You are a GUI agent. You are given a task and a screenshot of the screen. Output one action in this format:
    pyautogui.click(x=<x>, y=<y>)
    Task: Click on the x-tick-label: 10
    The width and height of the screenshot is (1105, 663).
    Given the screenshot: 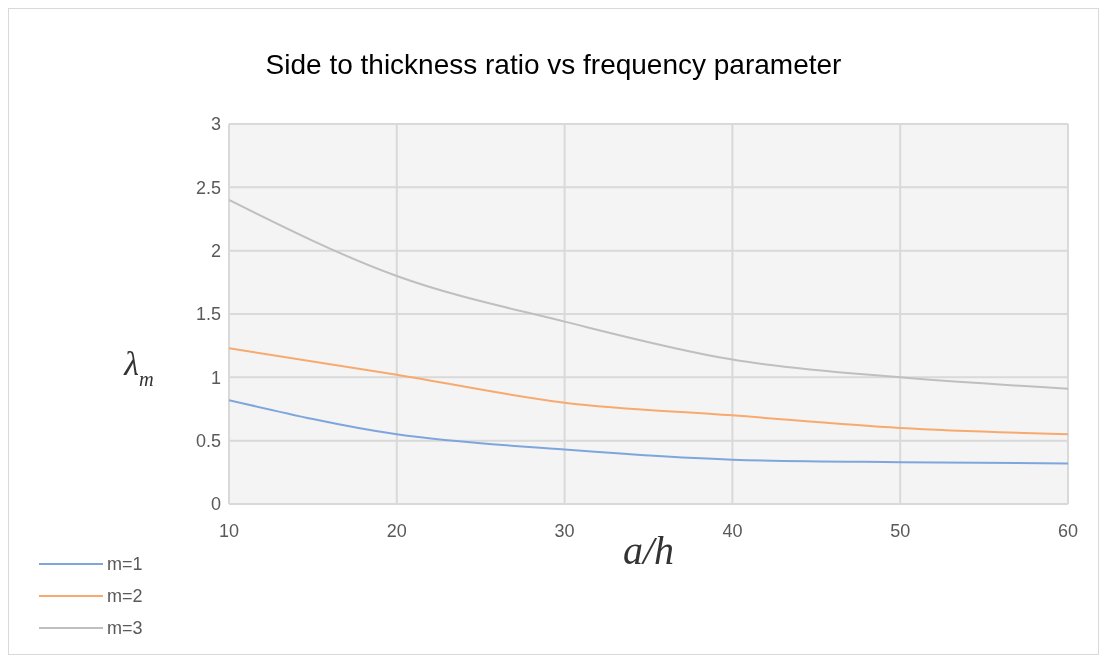 What is the action you would take?
    pyautogui.click(x=229, y=530)
    